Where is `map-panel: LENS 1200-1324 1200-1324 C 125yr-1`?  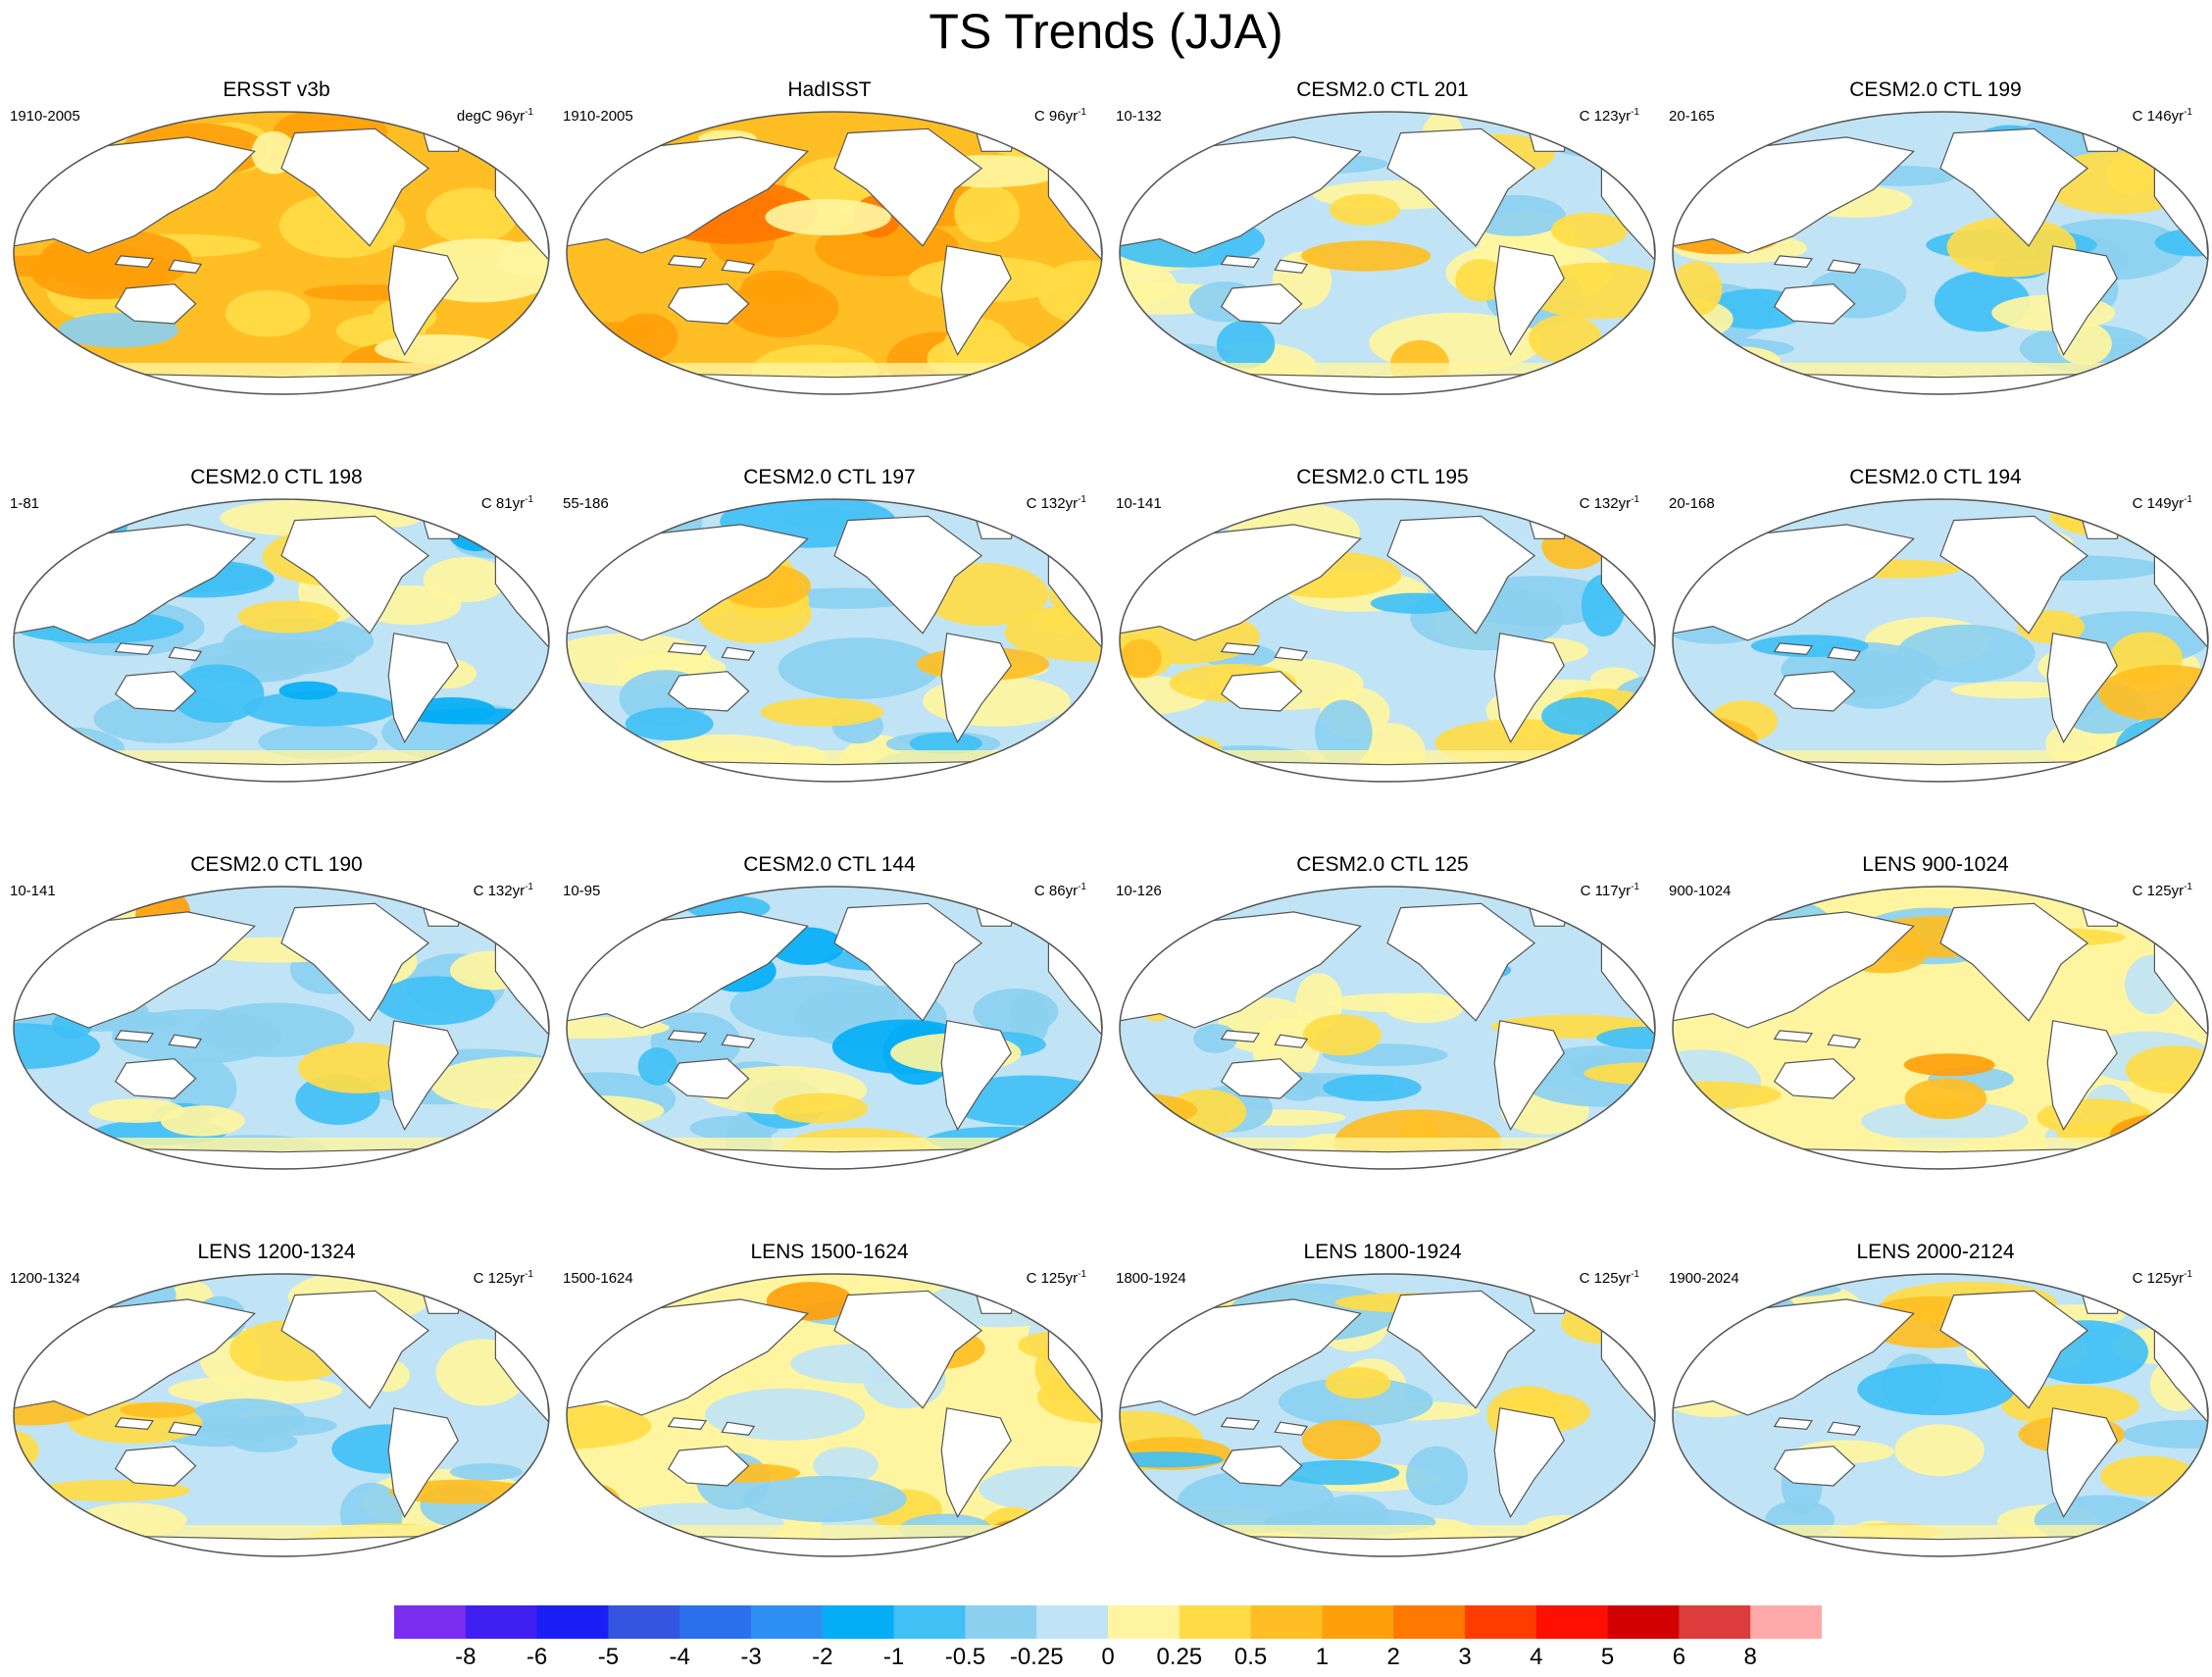
map-panel: LENS 1200-1324 1200-1324 C 125yr-1 is located at coordinates (276, 1354).